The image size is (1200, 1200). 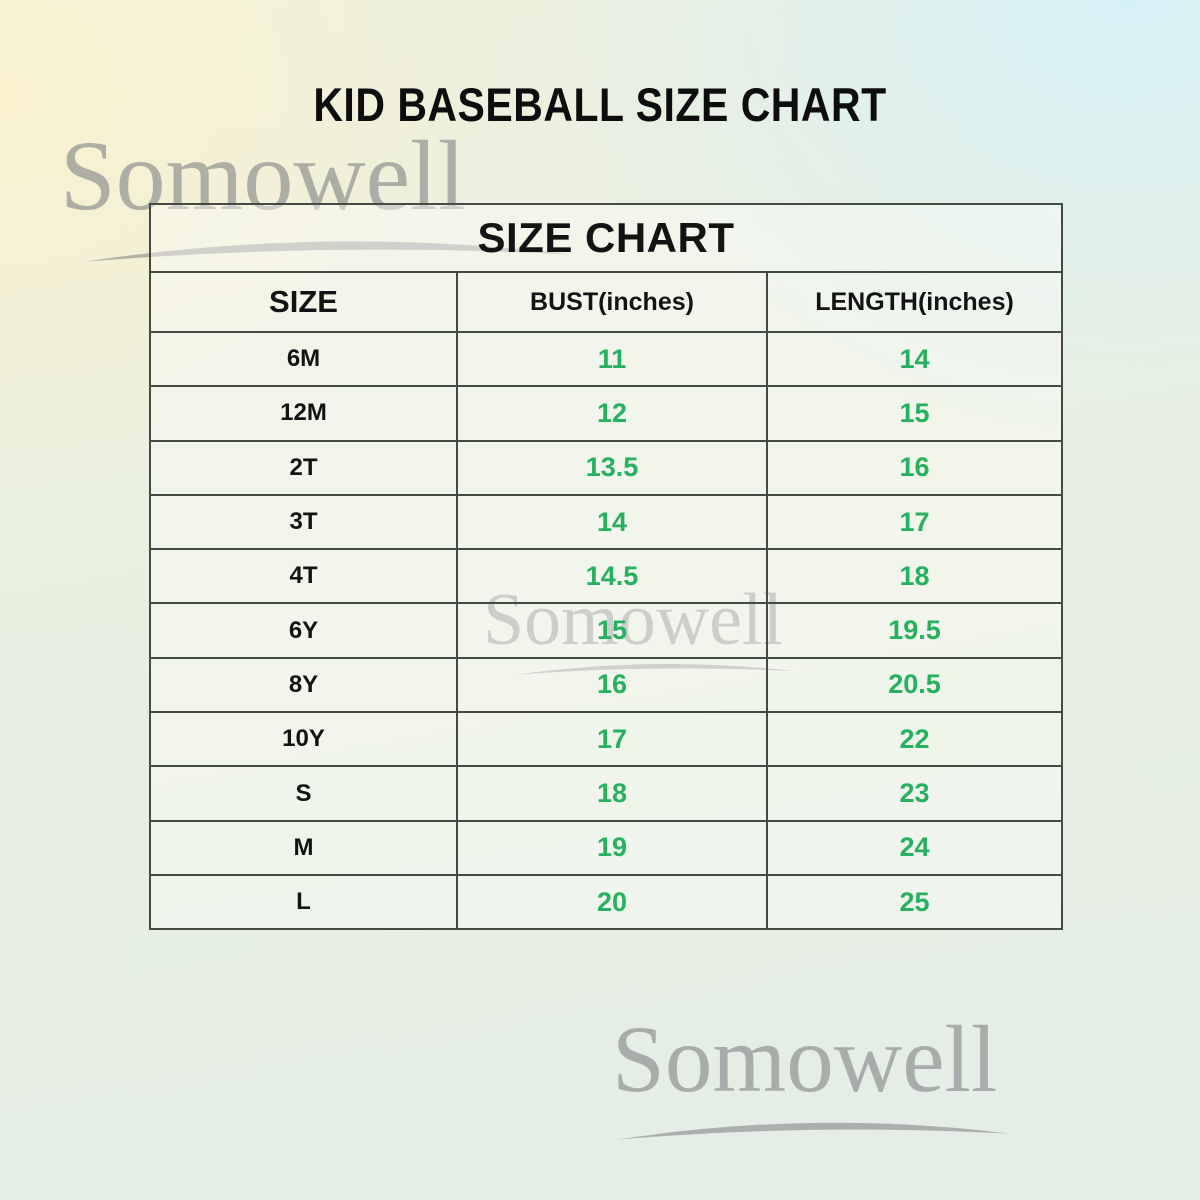 I want to click on cell-size: S, so click(x=303, y=793).